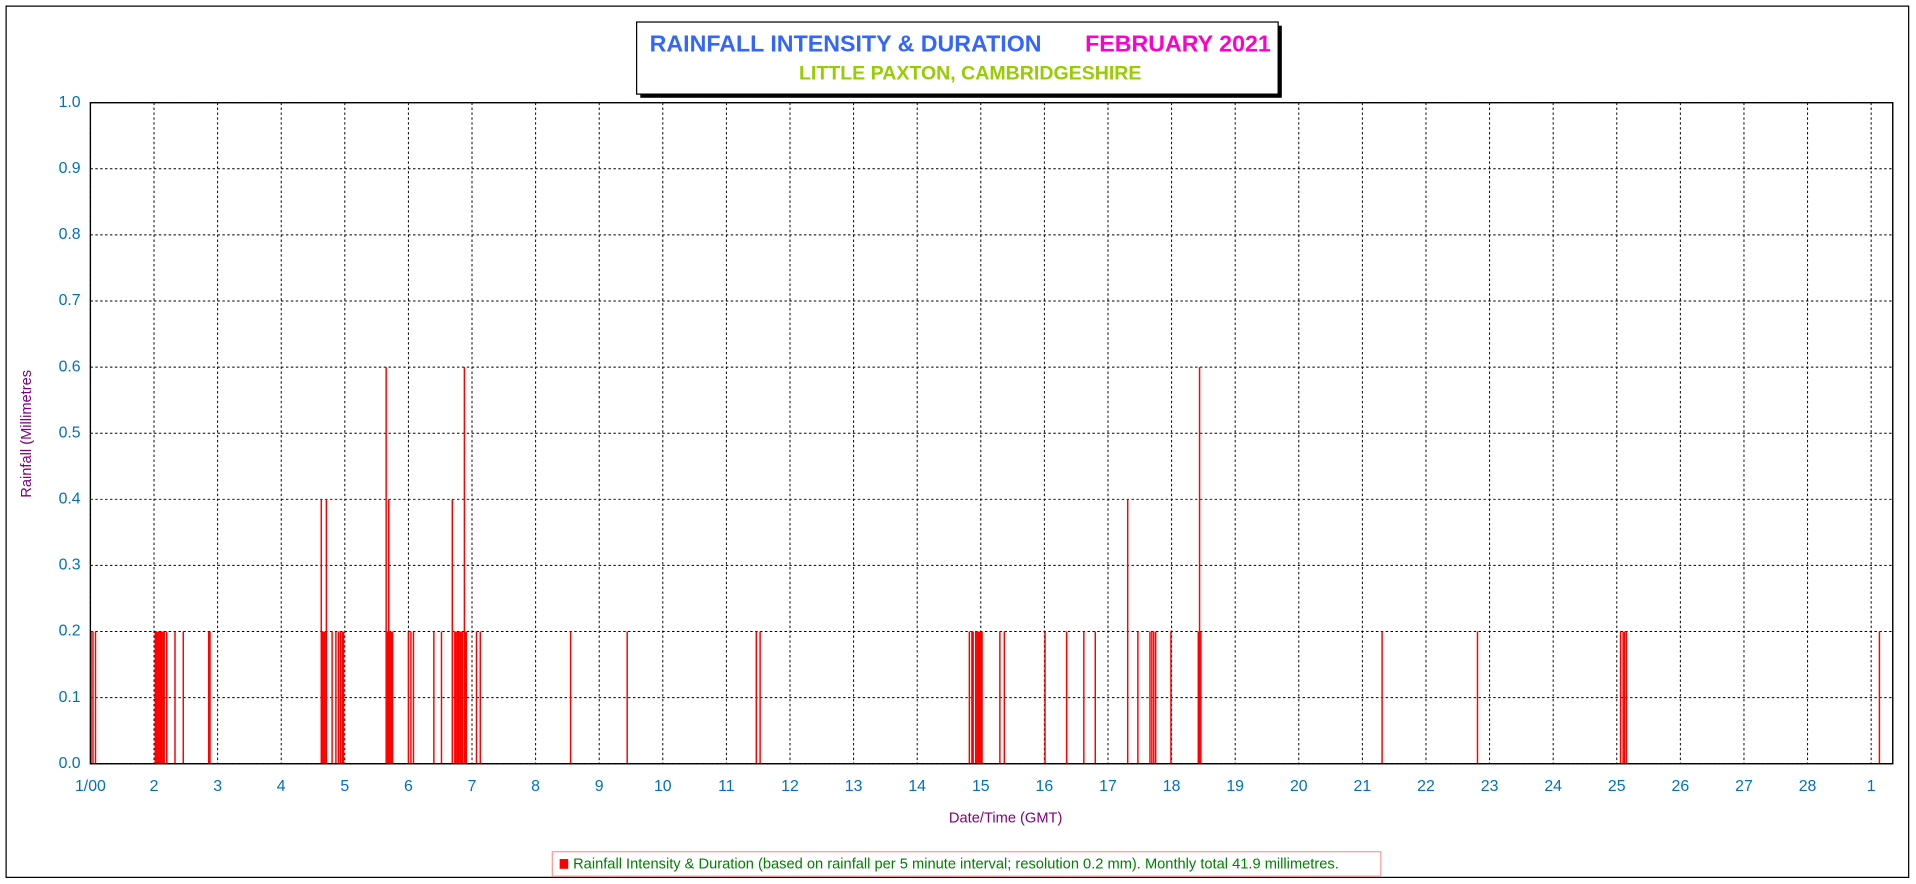 This screenshot has height=884, width=1916. I want to click on x-tick-label: 16, so click(1045, 786).